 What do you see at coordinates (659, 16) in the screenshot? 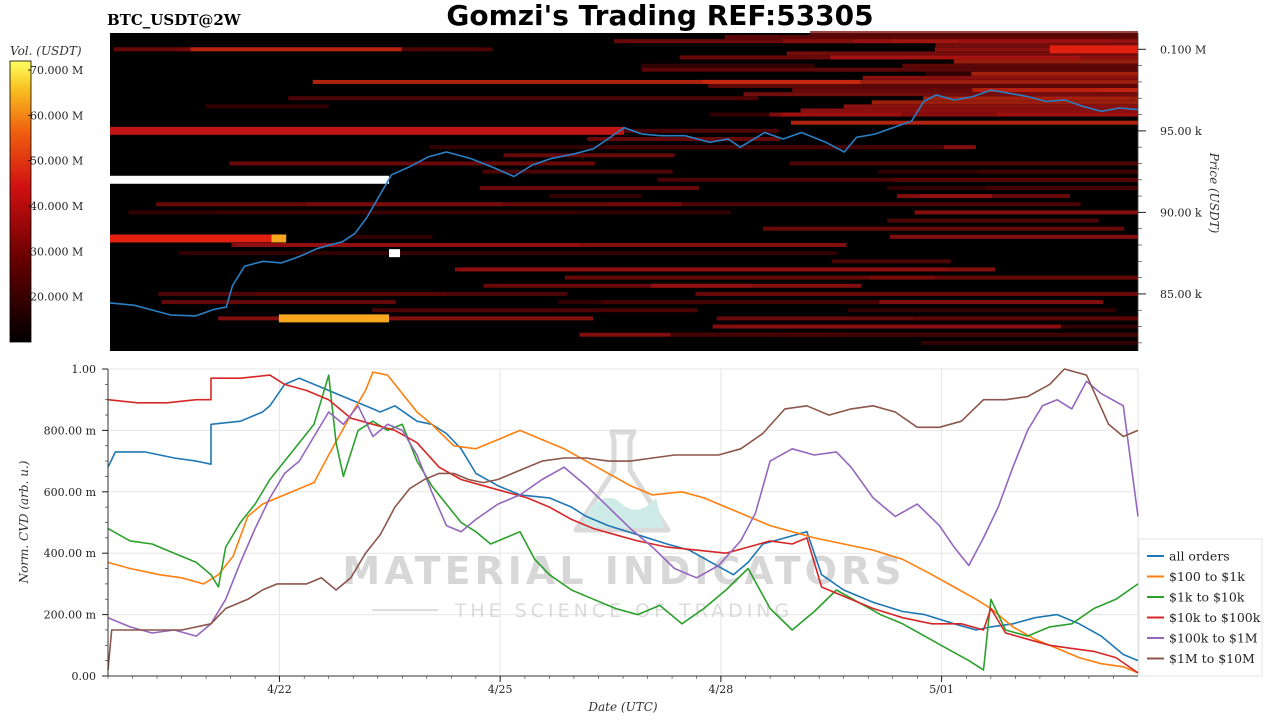
I see `chart-title: Gomzi's Trading REF:53305` at bounding box center [659, 16].